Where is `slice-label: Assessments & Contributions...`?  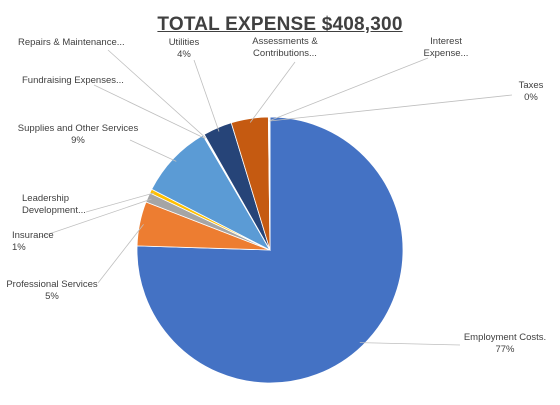 slice-label: Assessments & Contributions... is located at coordinates (285, 47).